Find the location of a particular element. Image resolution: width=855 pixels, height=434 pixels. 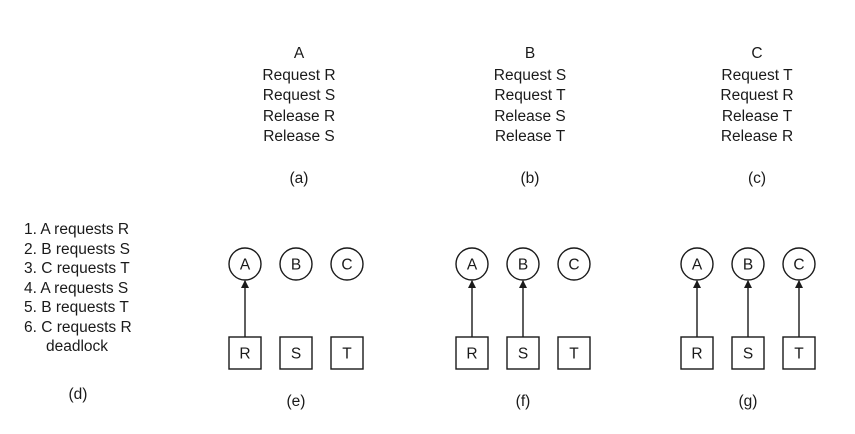

graph-caption: (f) is located at coordinates (523, 401).